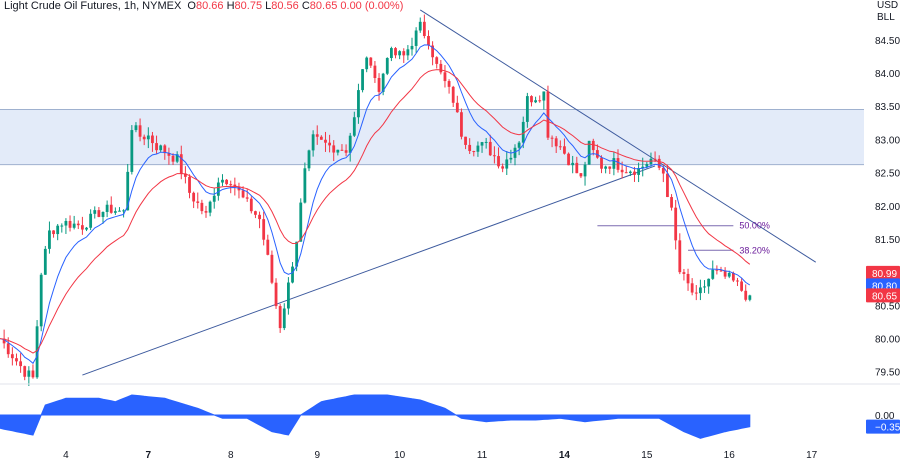 The width and height of the screenshot is (900, 462). Describe the element at coordinates (93, 6) in the screenshot. I see `symbol-title: Light Crude Oil Futures, 1h, NYMEX` at that location.